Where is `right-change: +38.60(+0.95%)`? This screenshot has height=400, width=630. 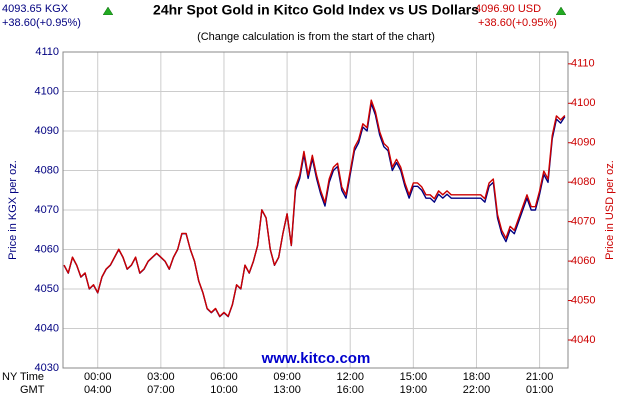 right-change: +38.60(+0.95%) is located at coordinates (517, 23).